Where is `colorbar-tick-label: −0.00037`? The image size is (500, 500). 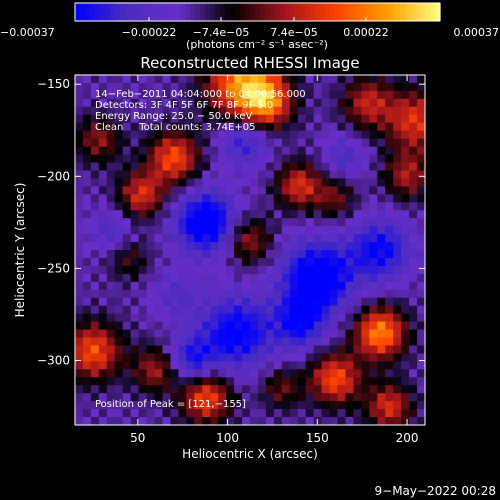
colorbar-tick-label: −0.00037 is located at coordinates (27, 32).